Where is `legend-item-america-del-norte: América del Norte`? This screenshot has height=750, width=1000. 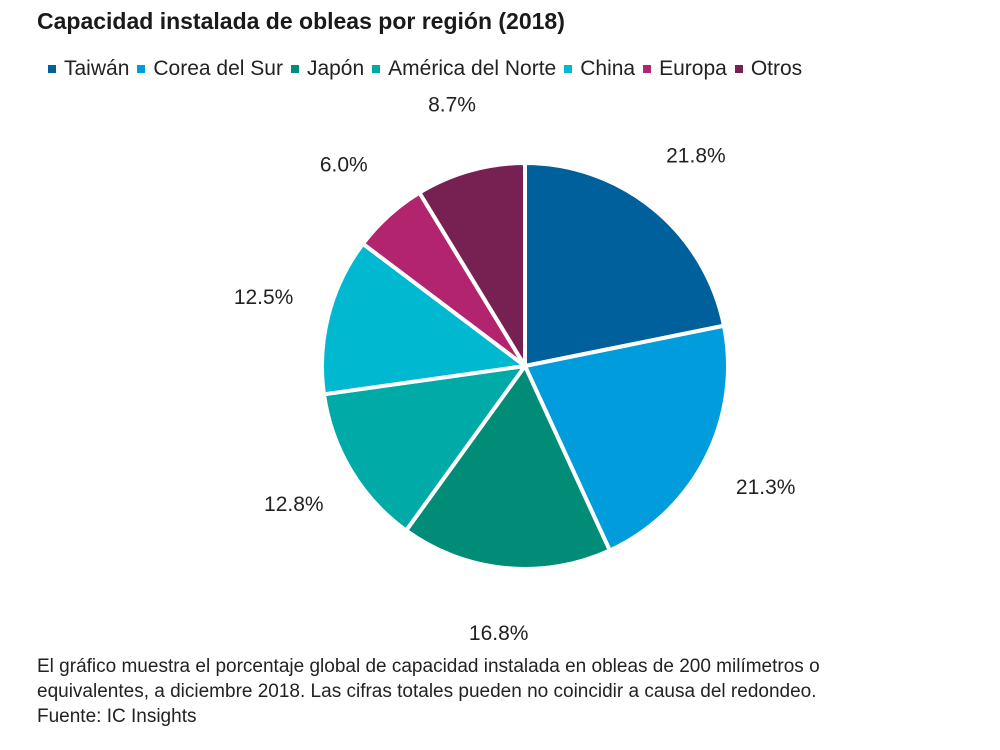
legend-item-america-del-norte: América del Norte is located at coordinates (464, 69).